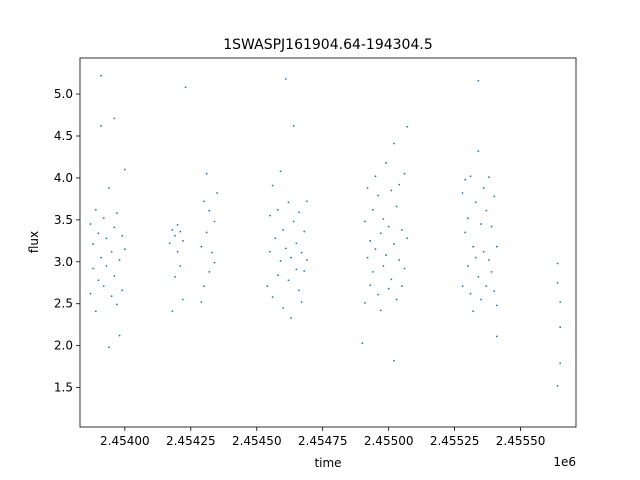 Image resolution: width=640 pixels, height=480 pixels. What do you see at coordinates (257, 441) in the screenshot?
I see `x-tick-label: 2.45450` at bounding box center [257, 441].